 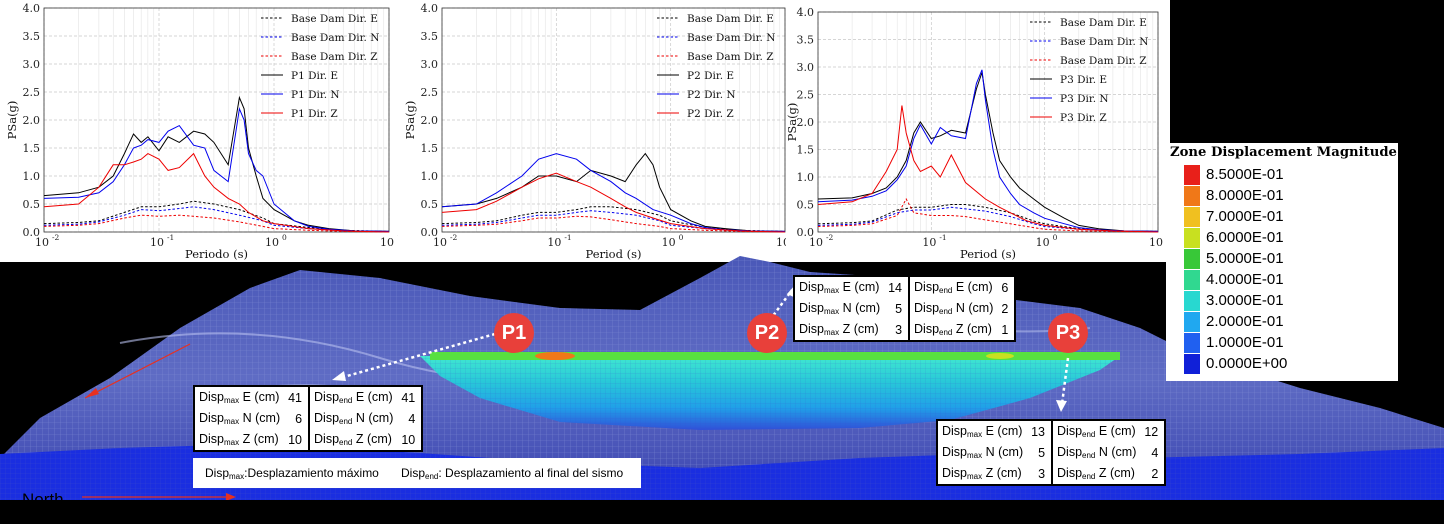 I want to click on marker-p1: P1, so click(x=514, y=333).